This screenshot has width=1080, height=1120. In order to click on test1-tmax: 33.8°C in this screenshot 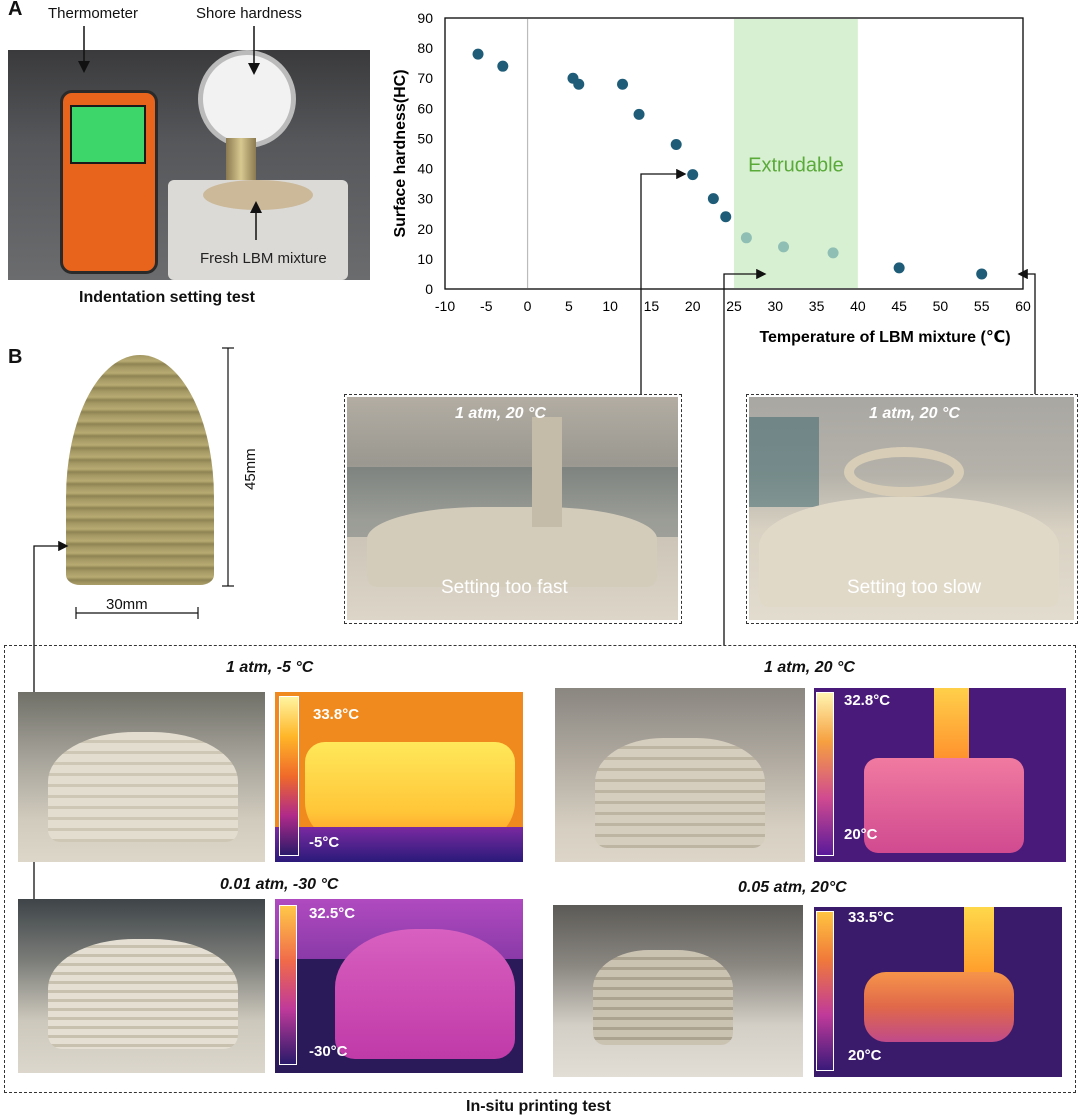, I will do `click(336, 714)`.